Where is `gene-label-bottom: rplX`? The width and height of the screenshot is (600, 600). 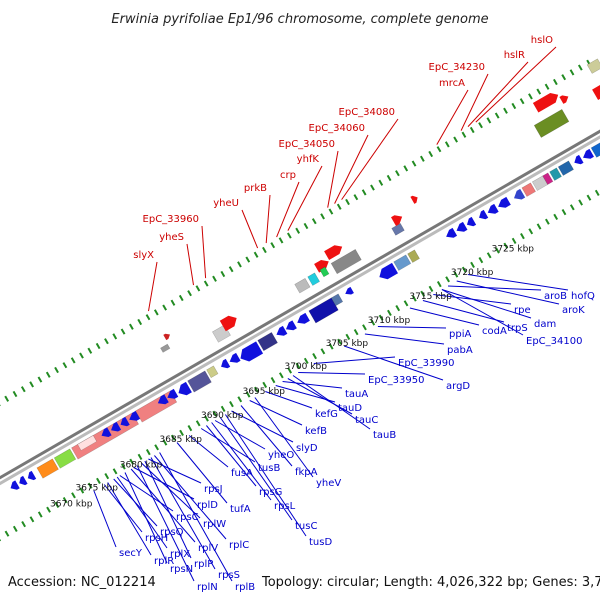 gene-label-bottom: rplX is located at coordinates (180, 554).